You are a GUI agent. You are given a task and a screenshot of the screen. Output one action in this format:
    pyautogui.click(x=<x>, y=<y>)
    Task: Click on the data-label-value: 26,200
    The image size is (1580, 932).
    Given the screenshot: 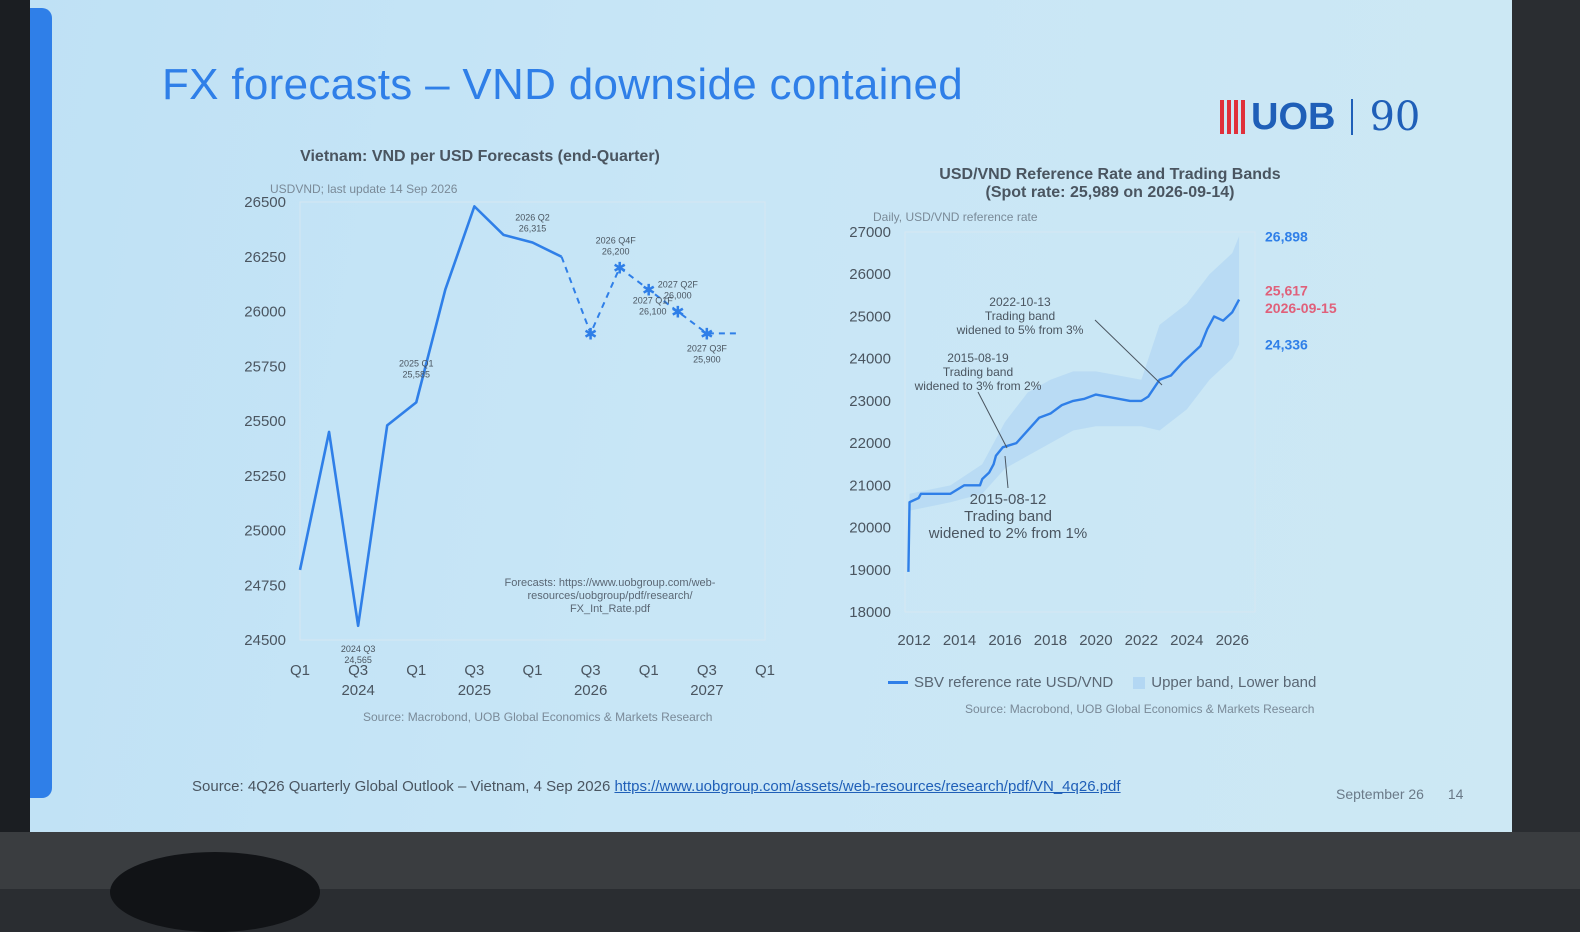 What is the action you would take?
    pyautogui.click(x=616, y=252)
    